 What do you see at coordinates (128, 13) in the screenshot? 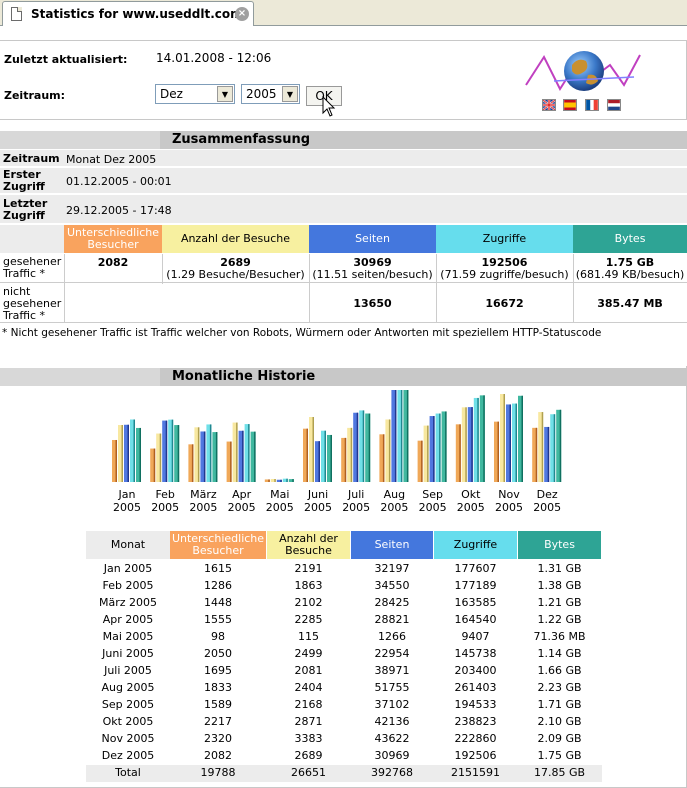
I see `browser-tab: Statistics for www.useddlt.com ×` at bounding box center [128, 13].